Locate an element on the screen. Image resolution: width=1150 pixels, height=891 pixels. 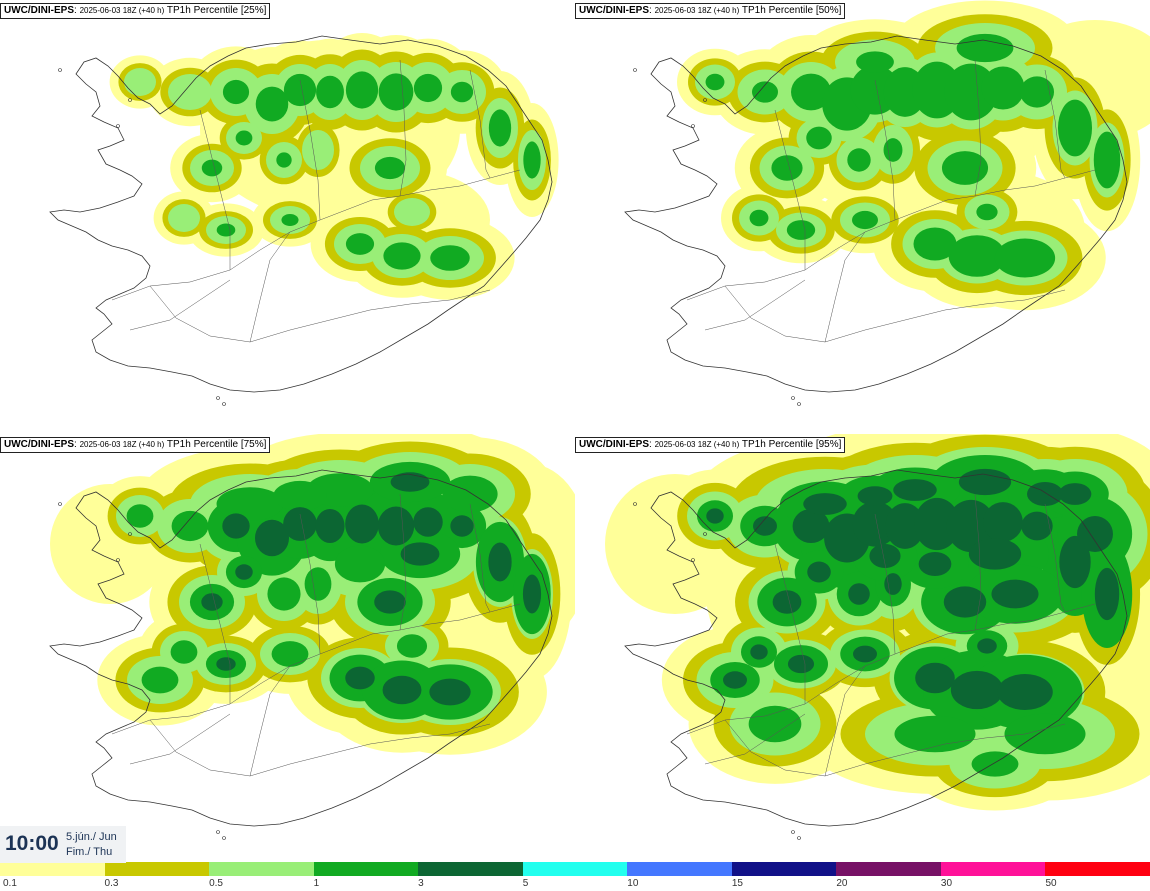
legend-color-bar is located at coordinates (575, 869).